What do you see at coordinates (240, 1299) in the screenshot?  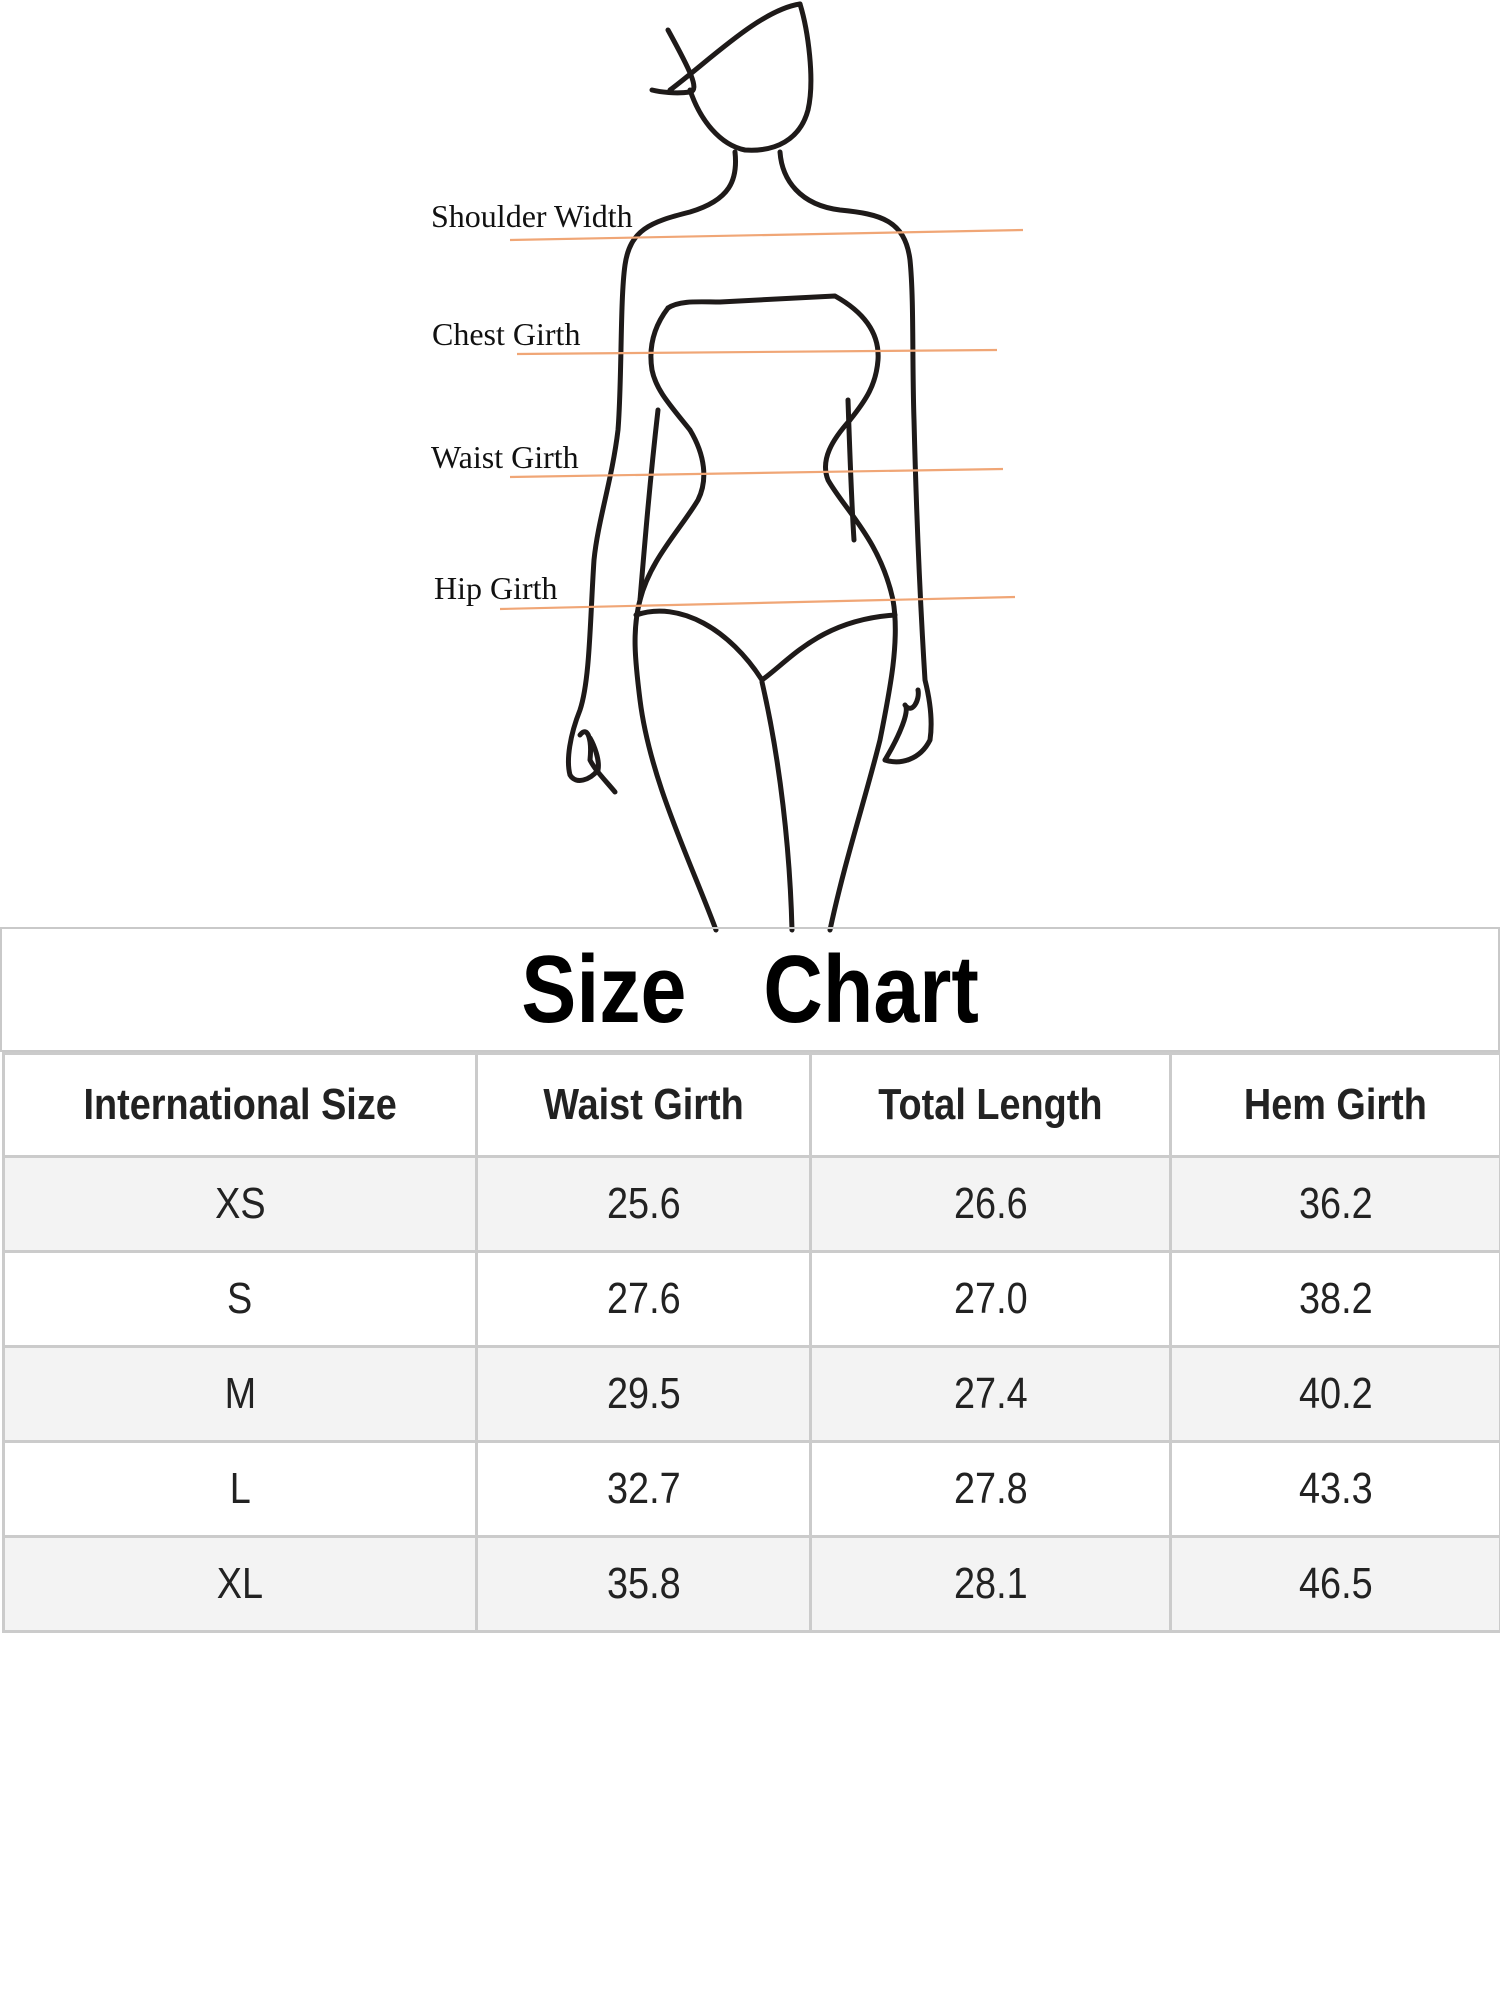 I see `size-cell: S` at bounding box center [240, 1299].